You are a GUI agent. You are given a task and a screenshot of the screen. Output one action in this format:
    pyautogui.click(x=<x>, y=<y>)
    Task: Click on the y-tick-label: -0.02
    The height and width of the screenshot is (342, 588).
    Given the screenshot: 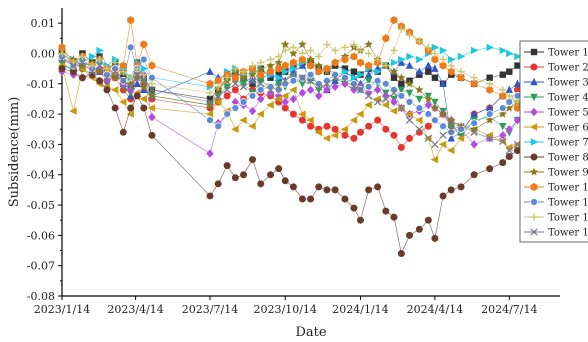 What is the action you would take?
    pyautogui.click(x=41, y=114)
    